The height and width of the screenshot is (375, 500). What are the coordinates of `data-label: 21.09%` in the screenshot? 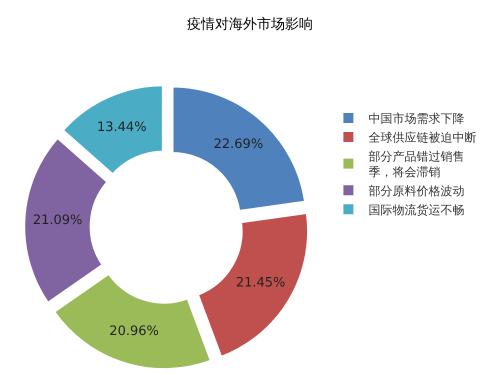 It's located at (57, 220).